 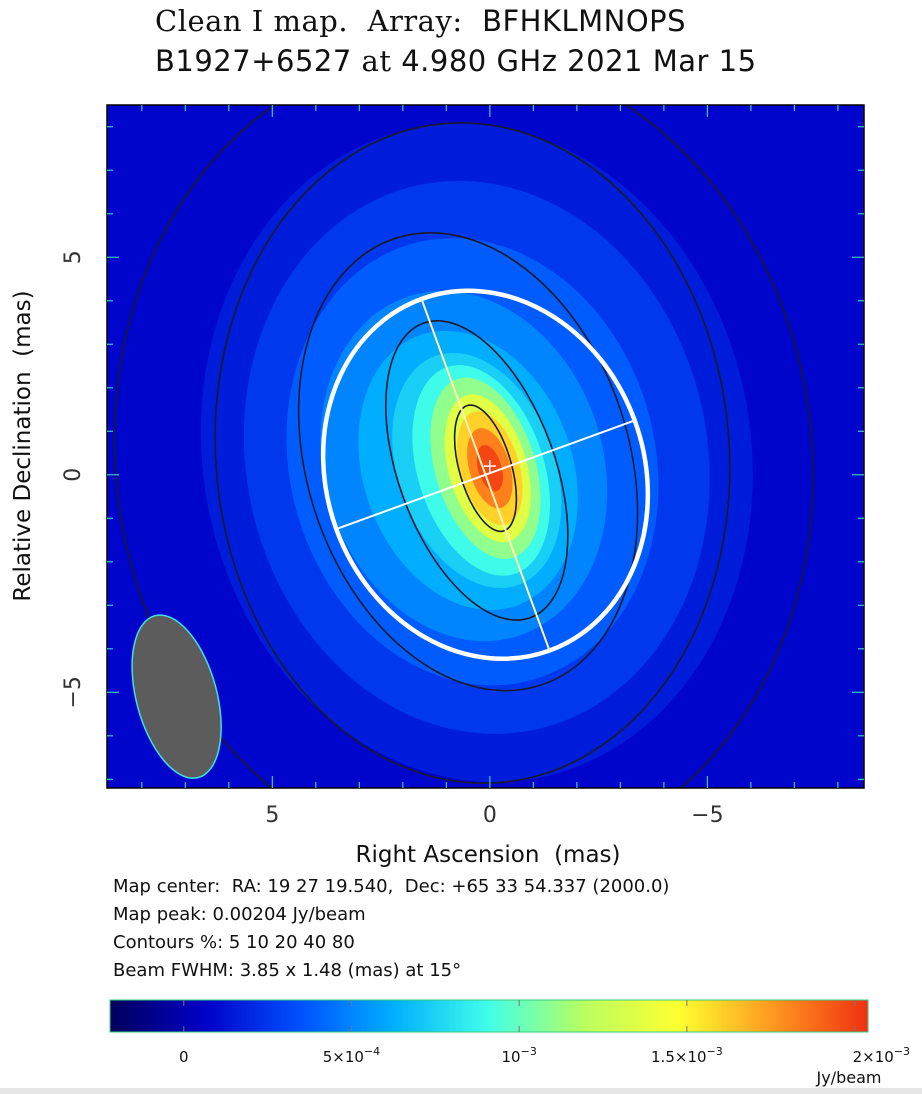 What do you see at coordinates (73, 475) in the screenshot?
I see `y-tick-label: 0` at bounding box center [73, 475].